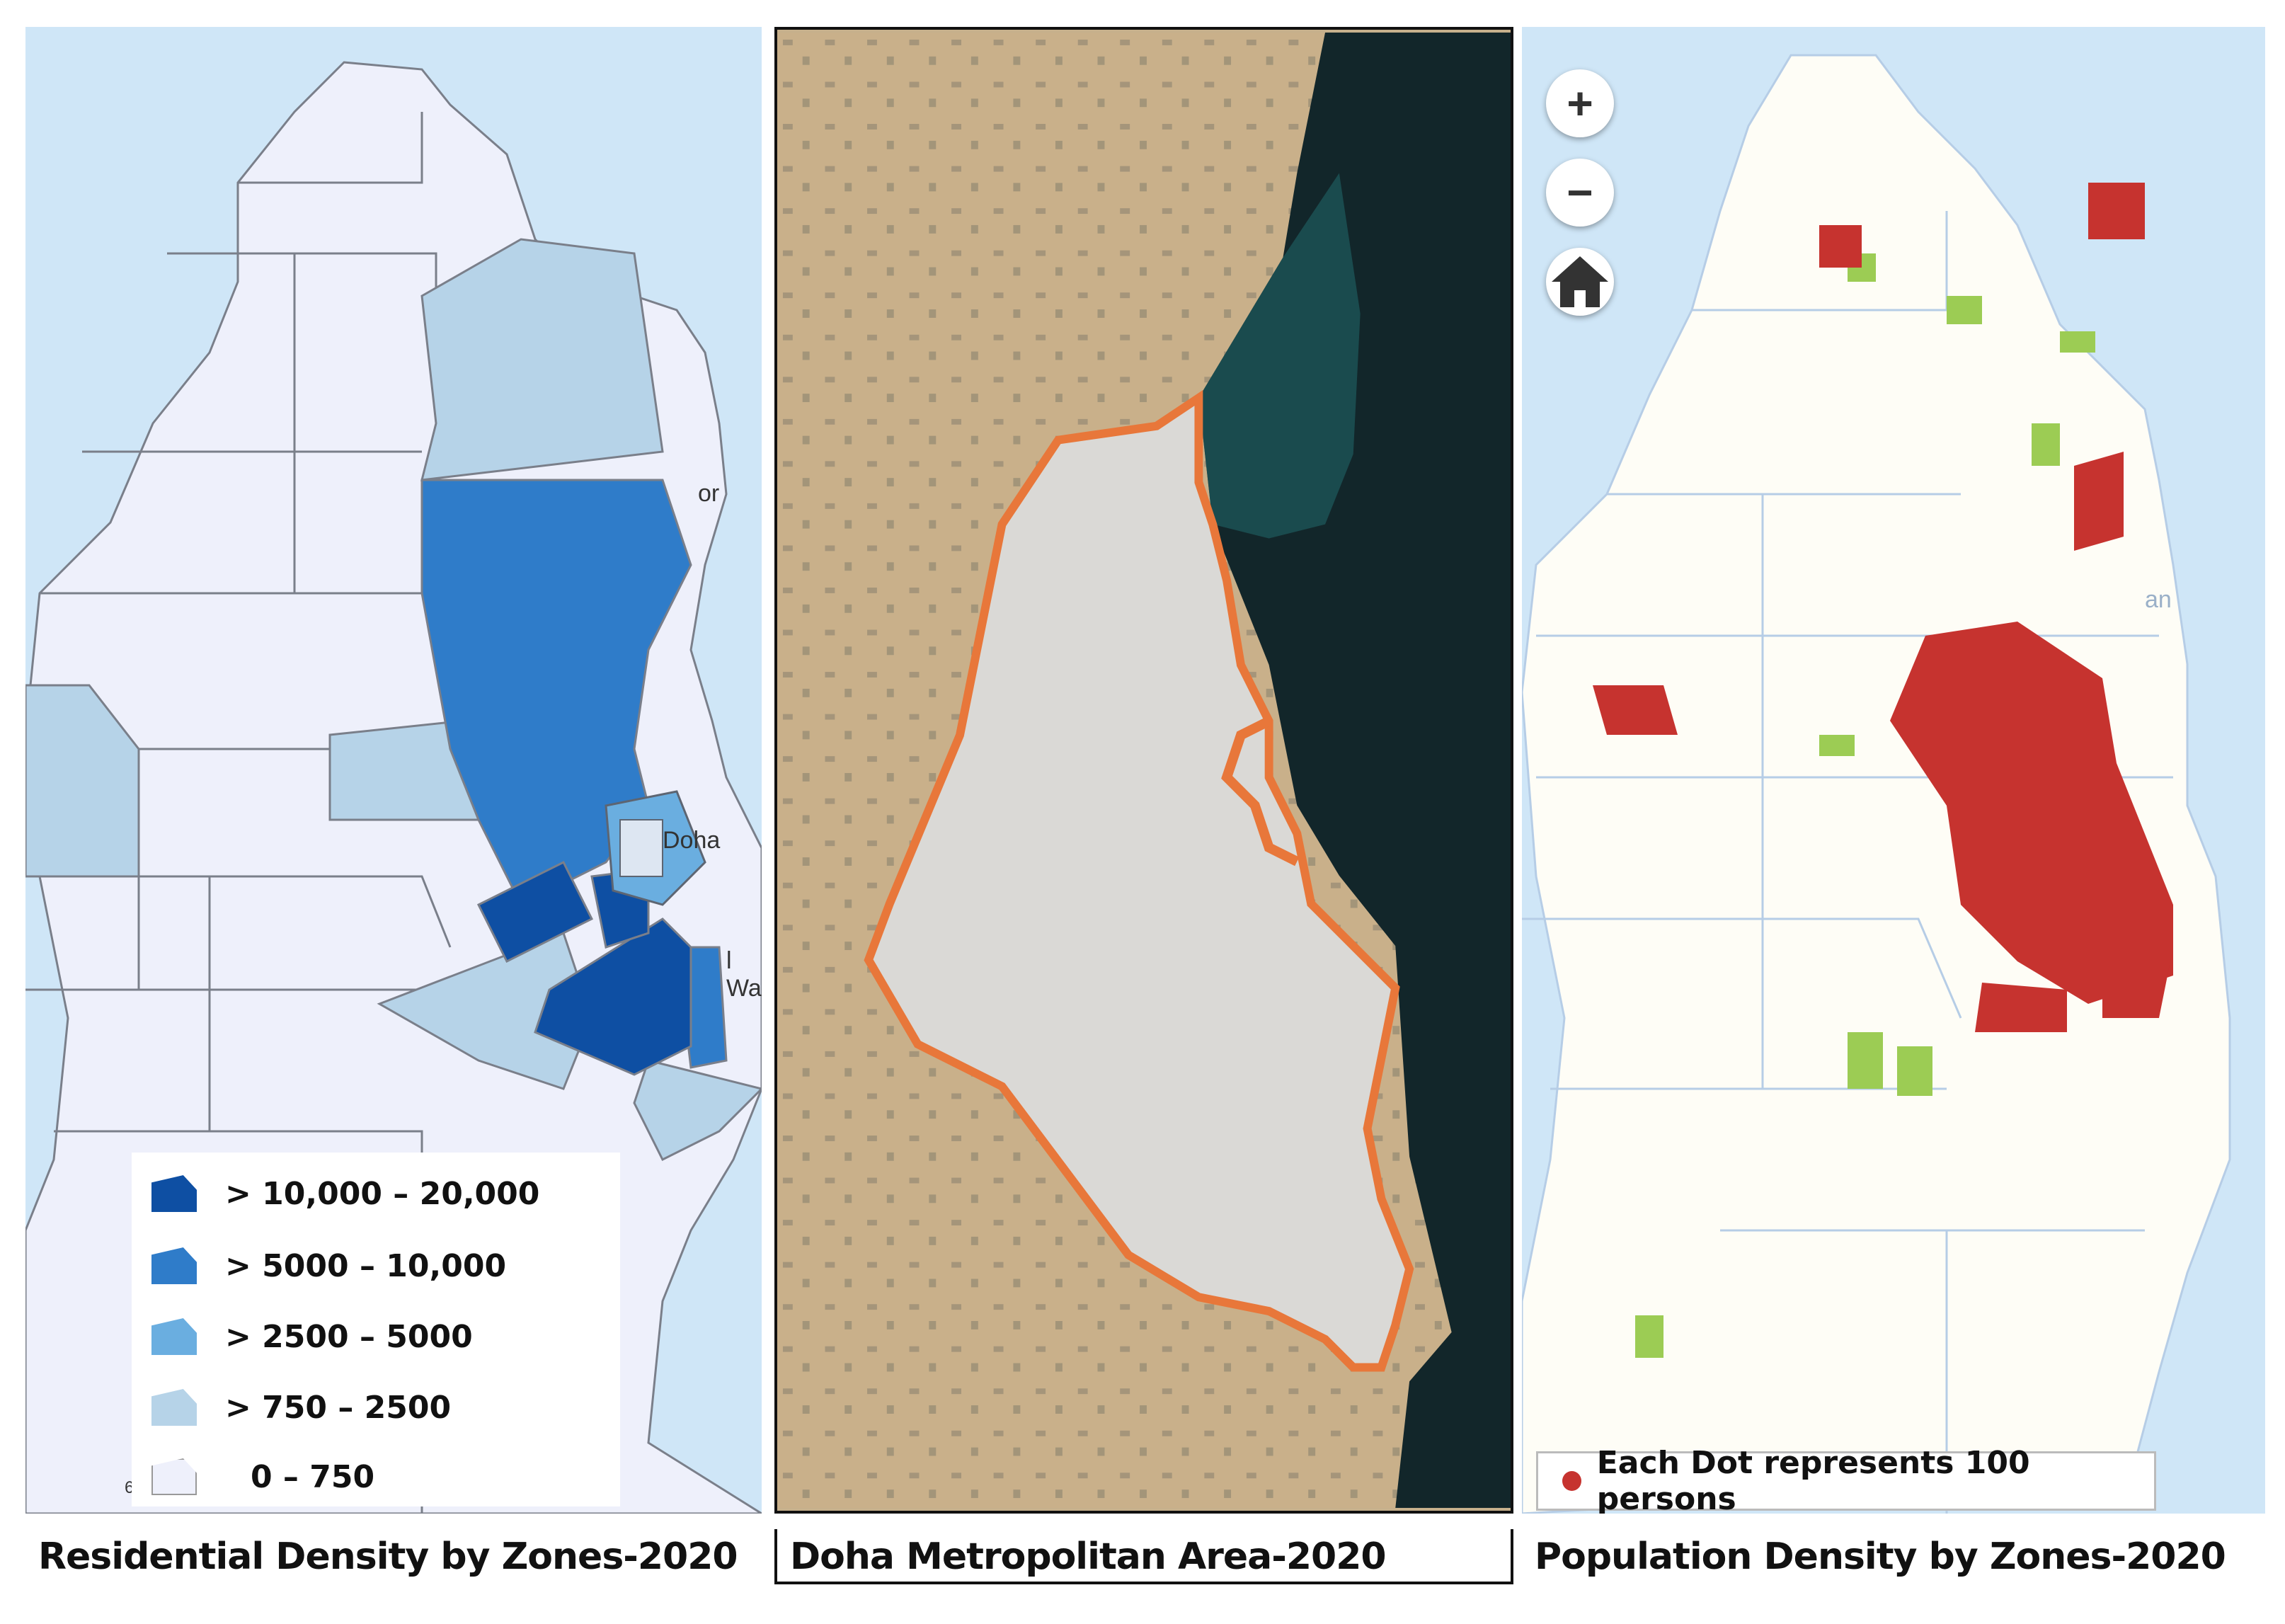  I want to click on legend-label-2: > 5000 – 10,000, so click(366, 1265).